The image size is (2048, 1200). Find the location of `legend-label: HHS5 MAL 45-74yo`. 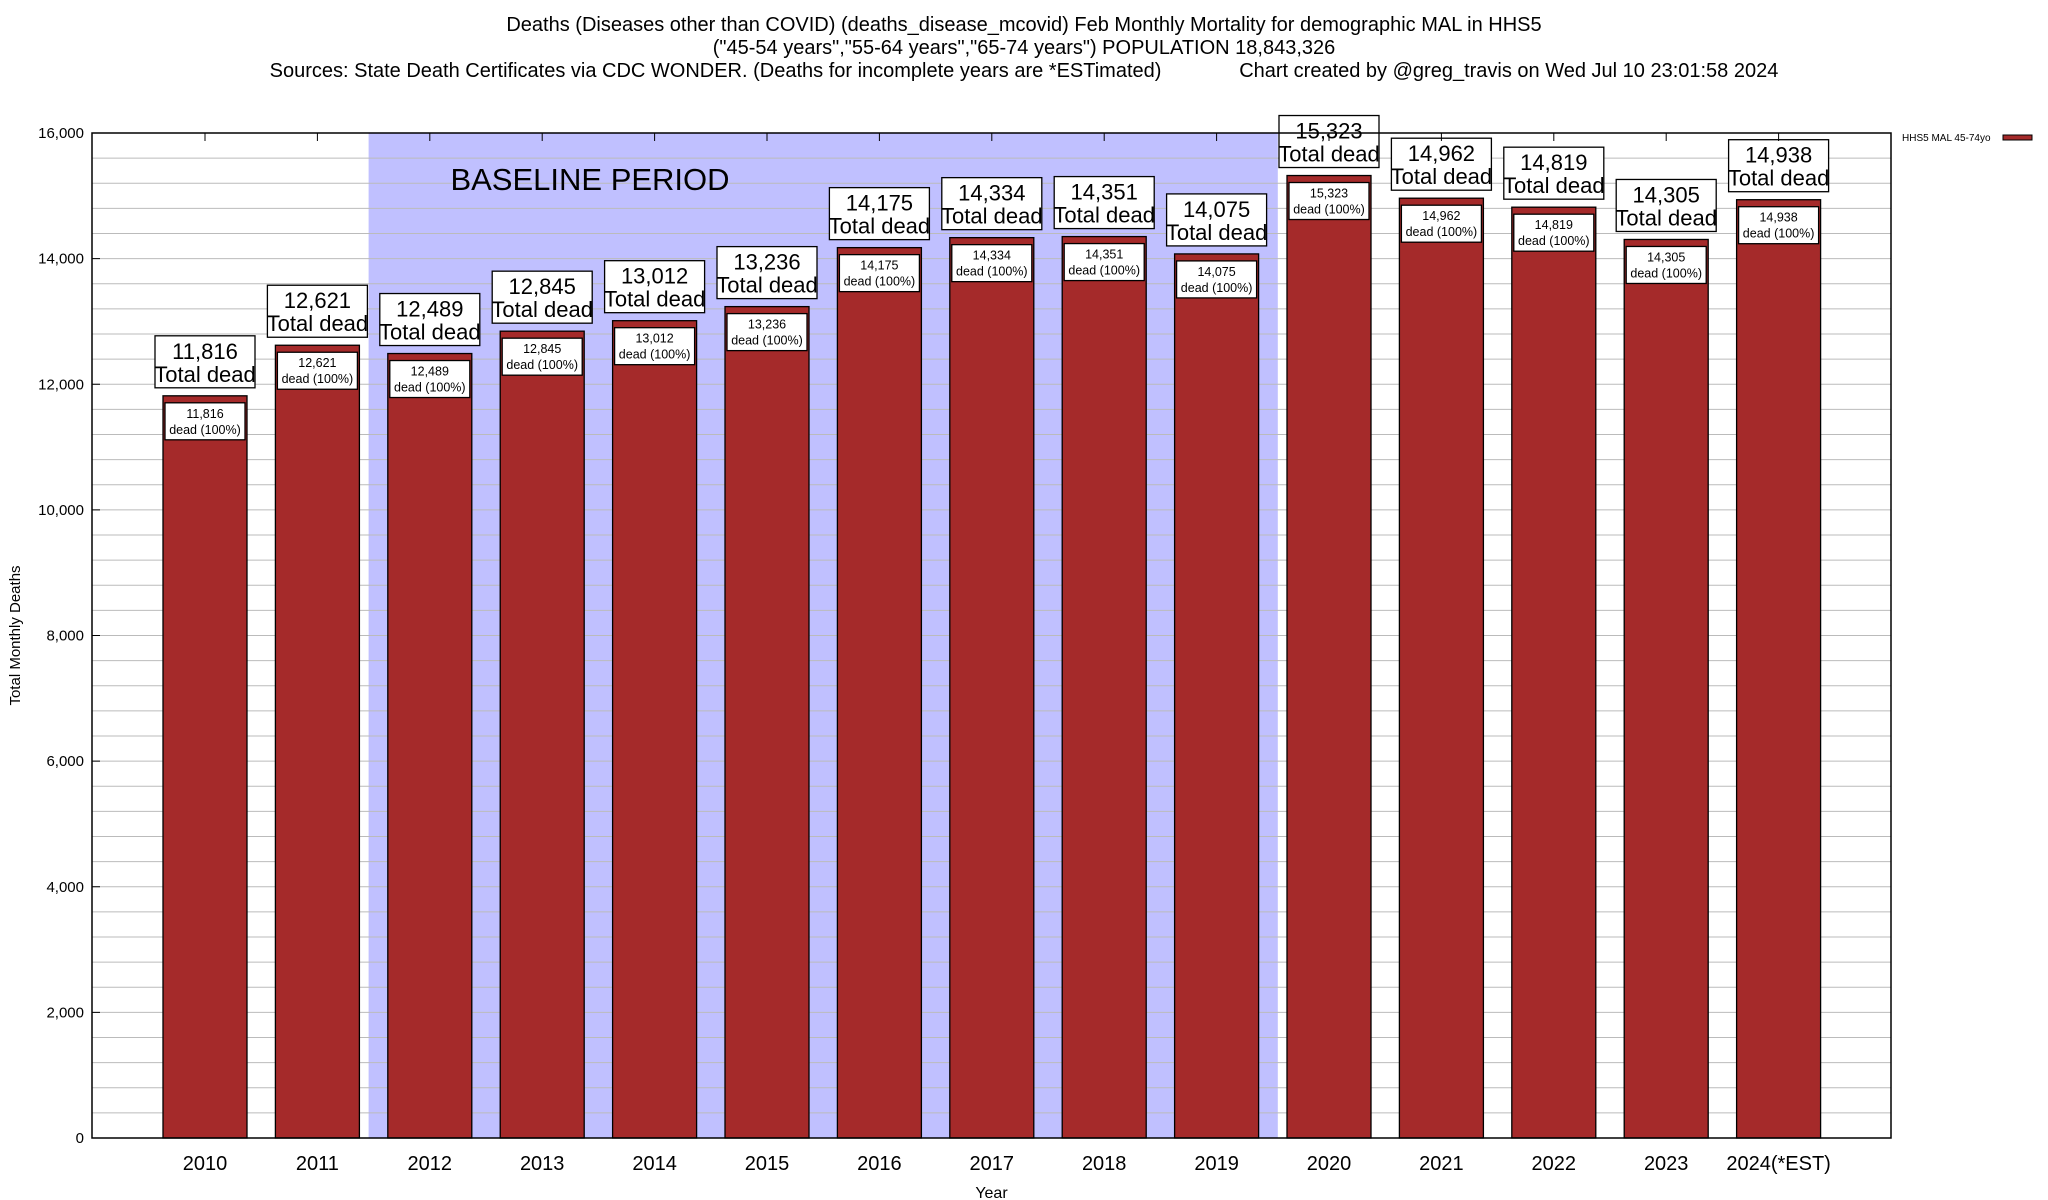

legend-label: HHS5 MAL 45-74yo is located at coordinates (1946, 138).